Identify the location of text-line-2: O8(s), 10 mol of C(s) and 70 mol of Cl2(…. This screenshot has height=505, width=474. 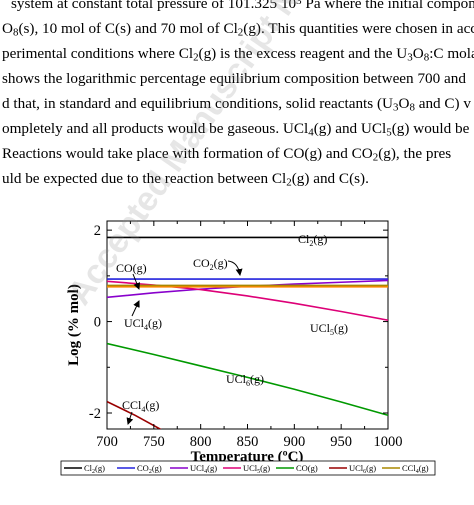
(238, 29).